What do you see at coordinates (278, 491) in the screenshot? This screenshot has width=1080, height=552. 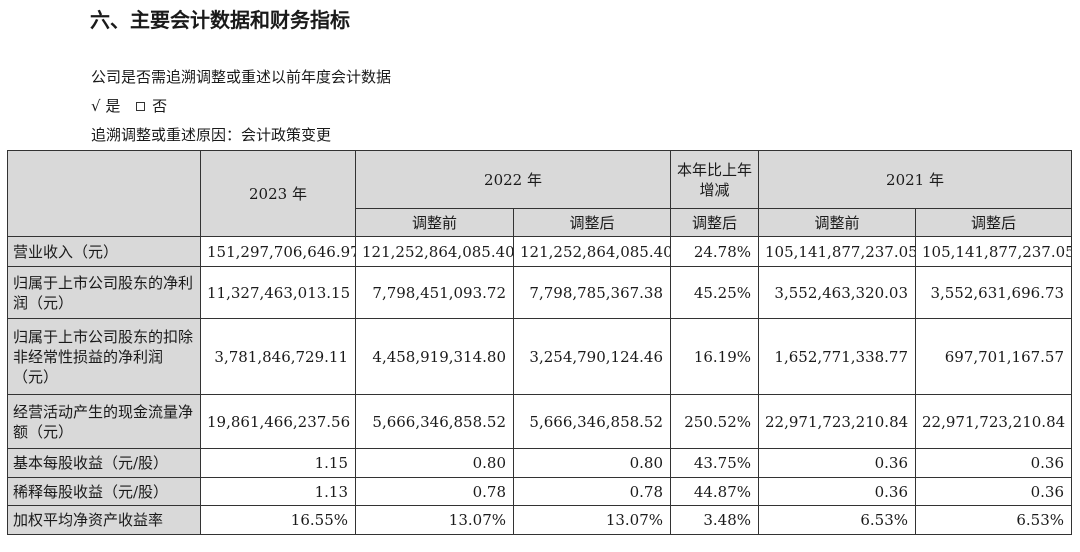 I see `cell-2023: 1.13` at bounding box center [278, 491].